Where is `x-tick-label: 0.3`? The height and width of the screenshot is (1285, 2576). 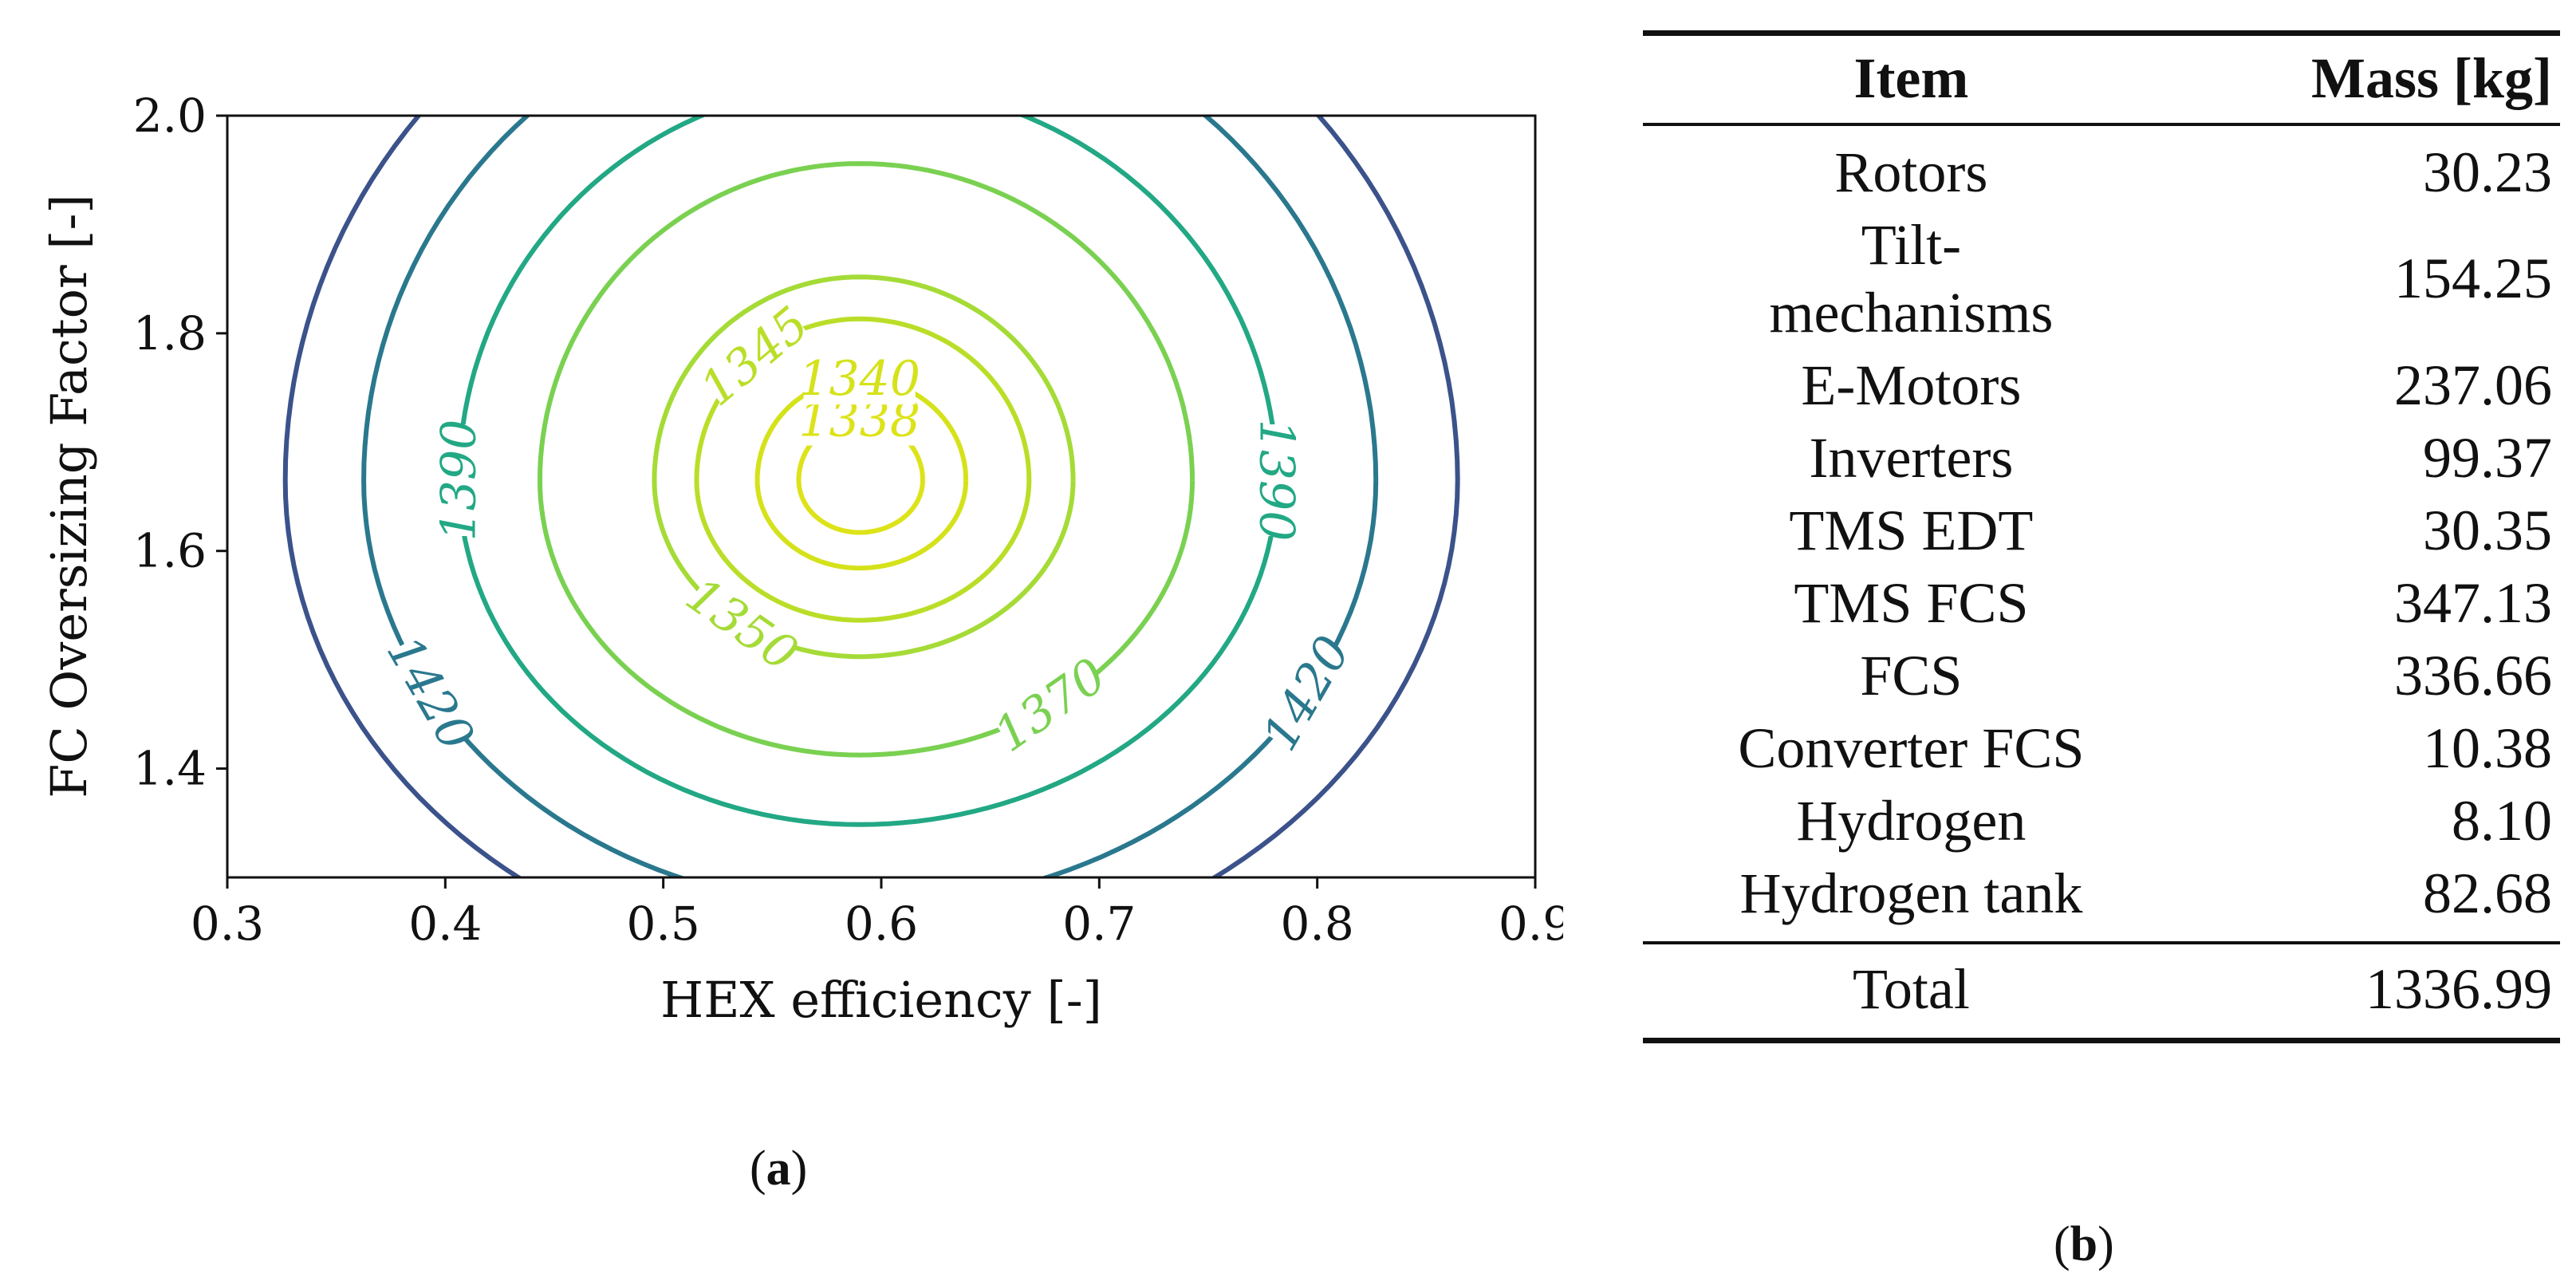
x-tick-label: 0.3 is located at coordinates (227, 924).